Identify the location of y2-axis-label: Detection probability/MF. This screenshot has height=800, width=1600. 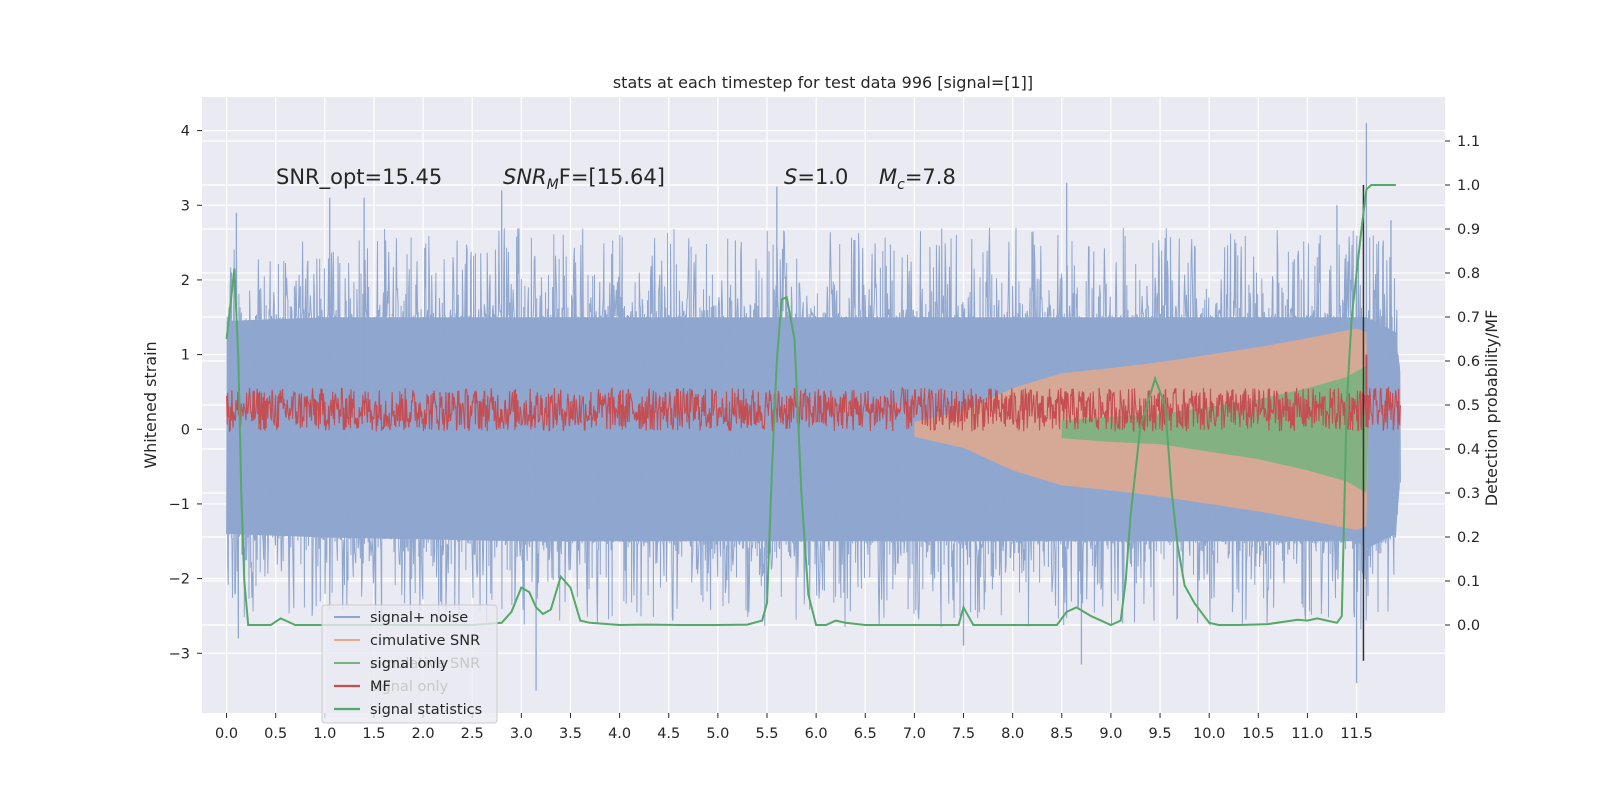
(1491, 408).